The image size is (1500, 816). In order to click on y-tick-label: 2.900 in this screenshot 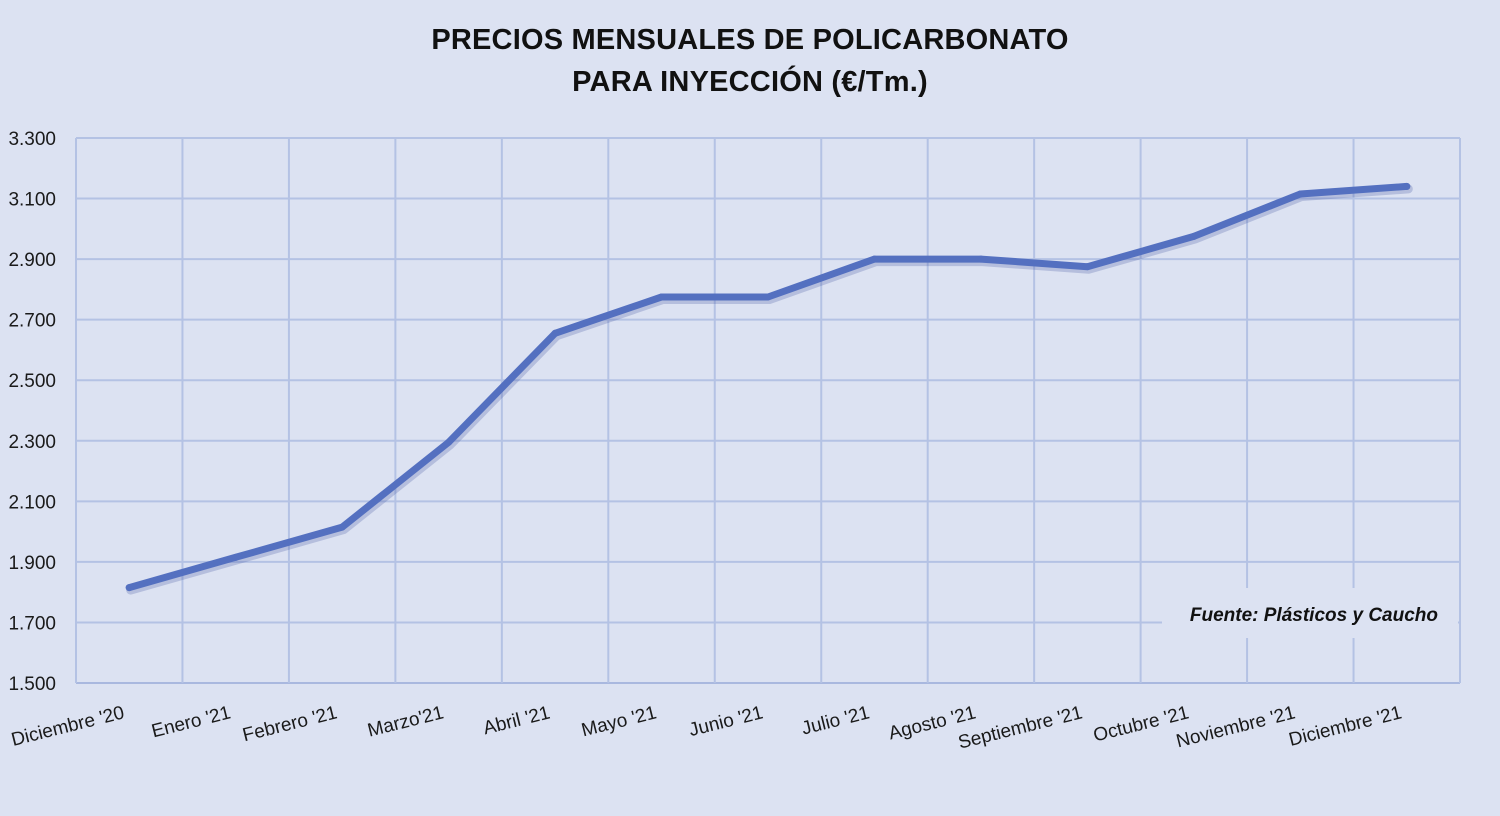, I will do `click(32, 260)`.